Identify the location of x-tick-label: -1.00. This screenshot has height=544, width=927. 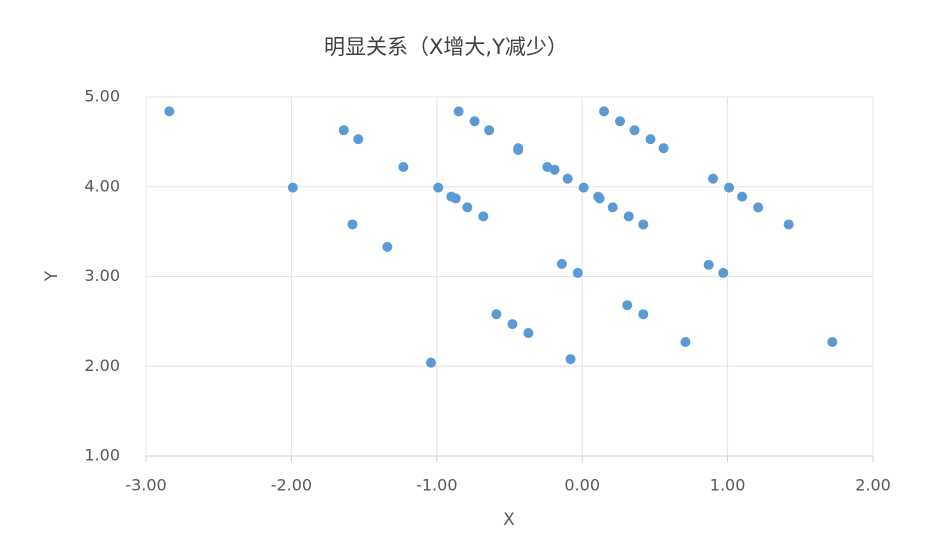
(436, 485).